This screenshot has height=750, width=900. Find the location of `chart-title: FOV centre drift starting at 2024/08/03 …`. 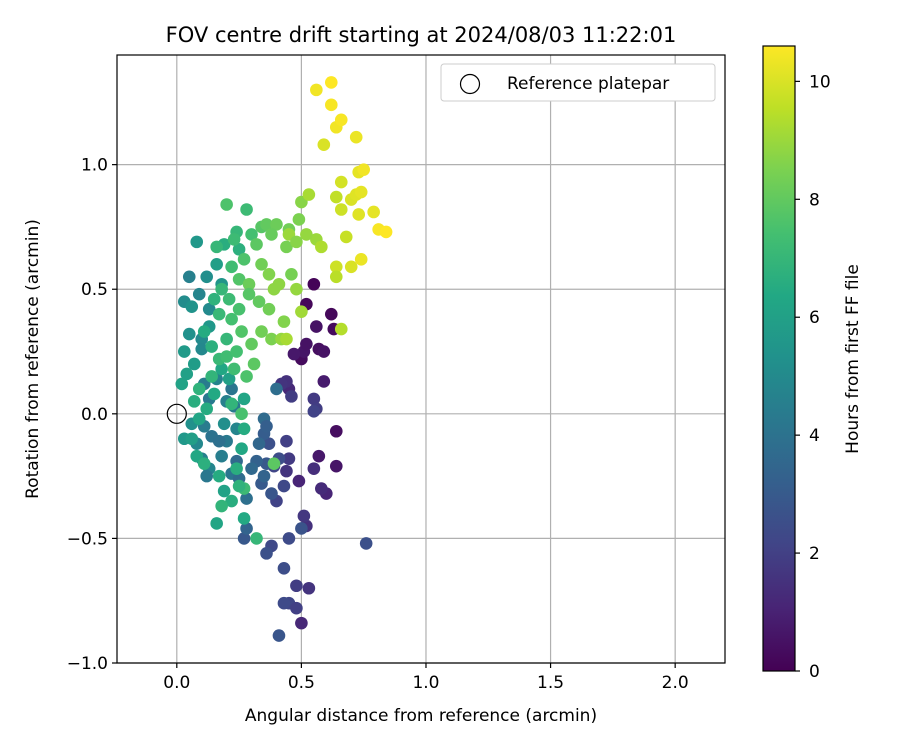

chart-title: FOV centre drift starting at 2024/08/03 … is located at coordinates (421, 35).